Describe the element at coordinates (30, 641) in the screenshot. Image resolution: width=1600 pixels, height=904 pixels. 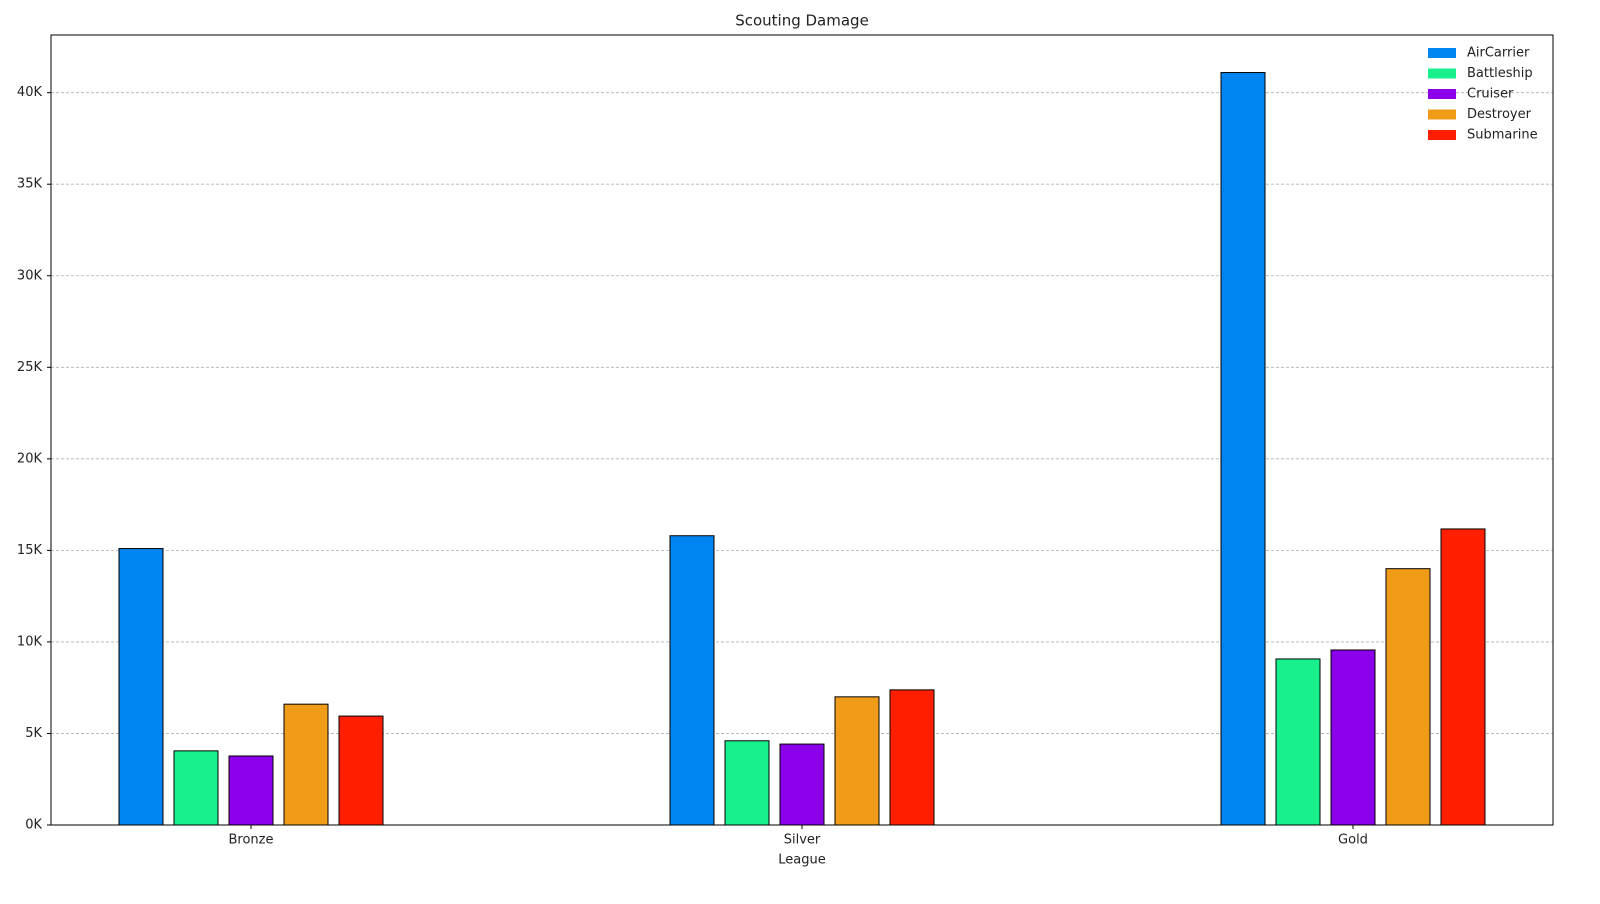
I see `y-tick-label: 10K` at that location.